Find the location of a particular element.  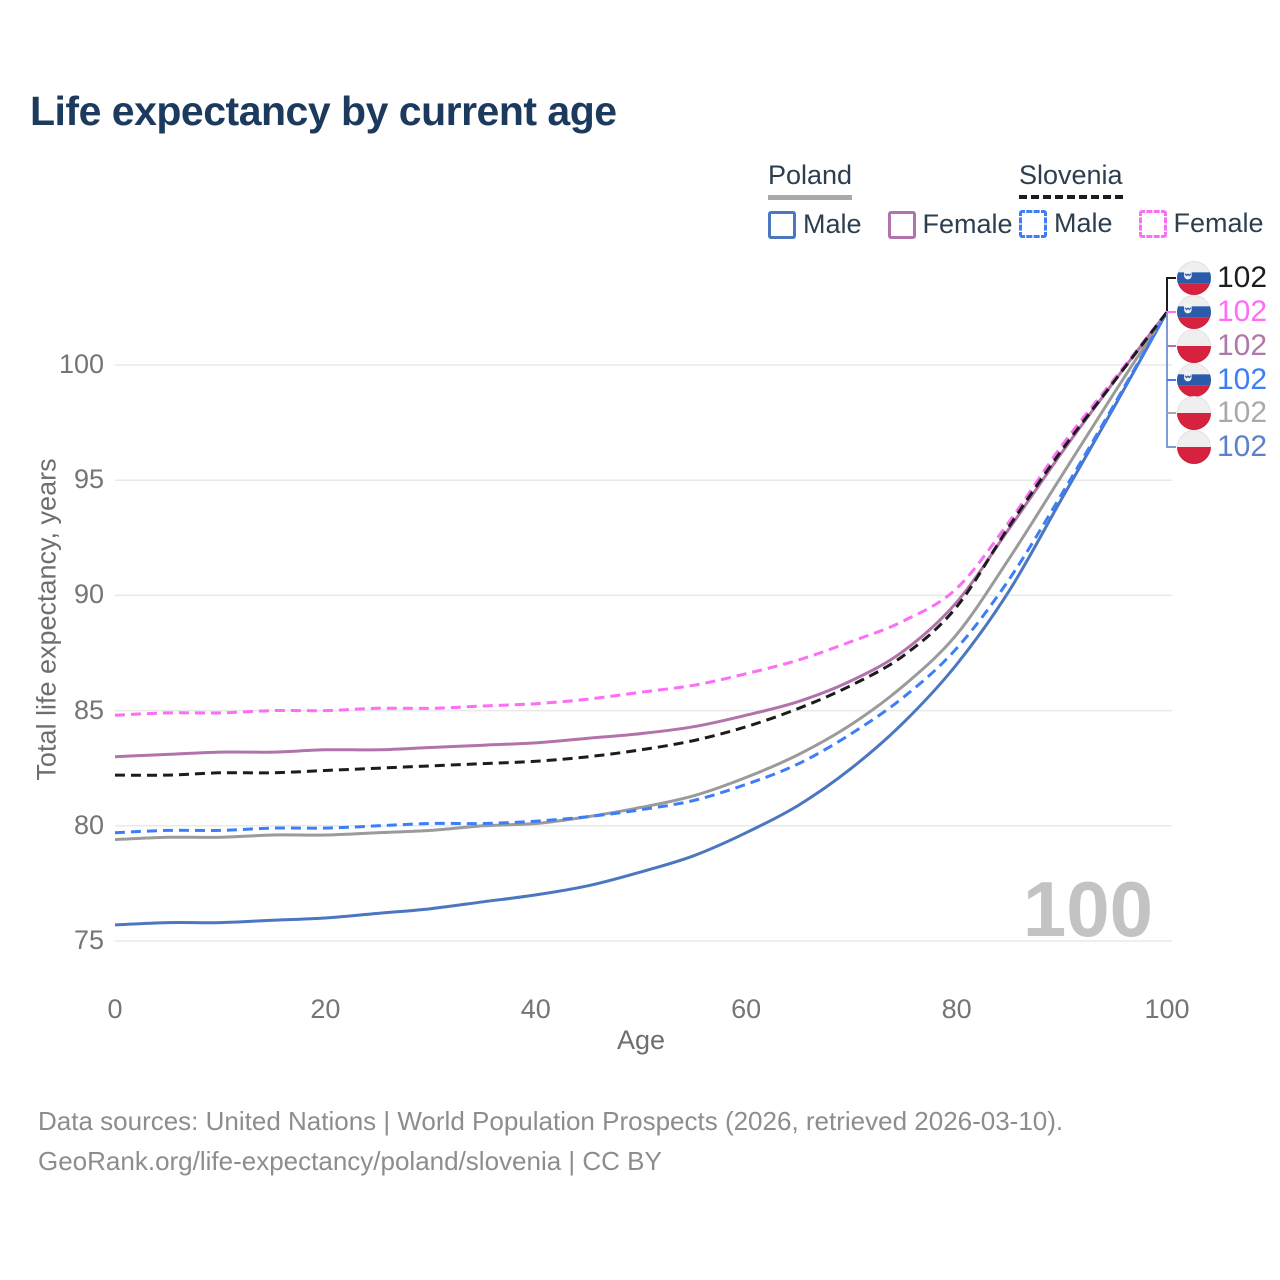

end-label-slovenia-total: 102 is located at coordinates (1222, 278).